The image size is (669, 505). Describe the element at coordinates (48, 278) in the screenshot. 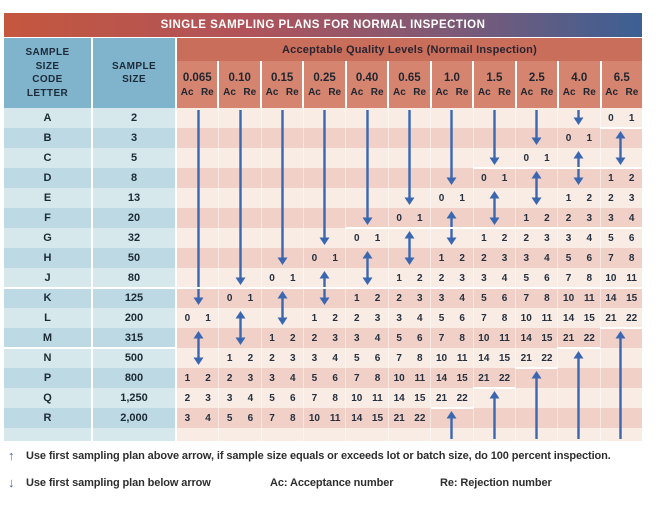

I see `row-code-letter: J` at that location.